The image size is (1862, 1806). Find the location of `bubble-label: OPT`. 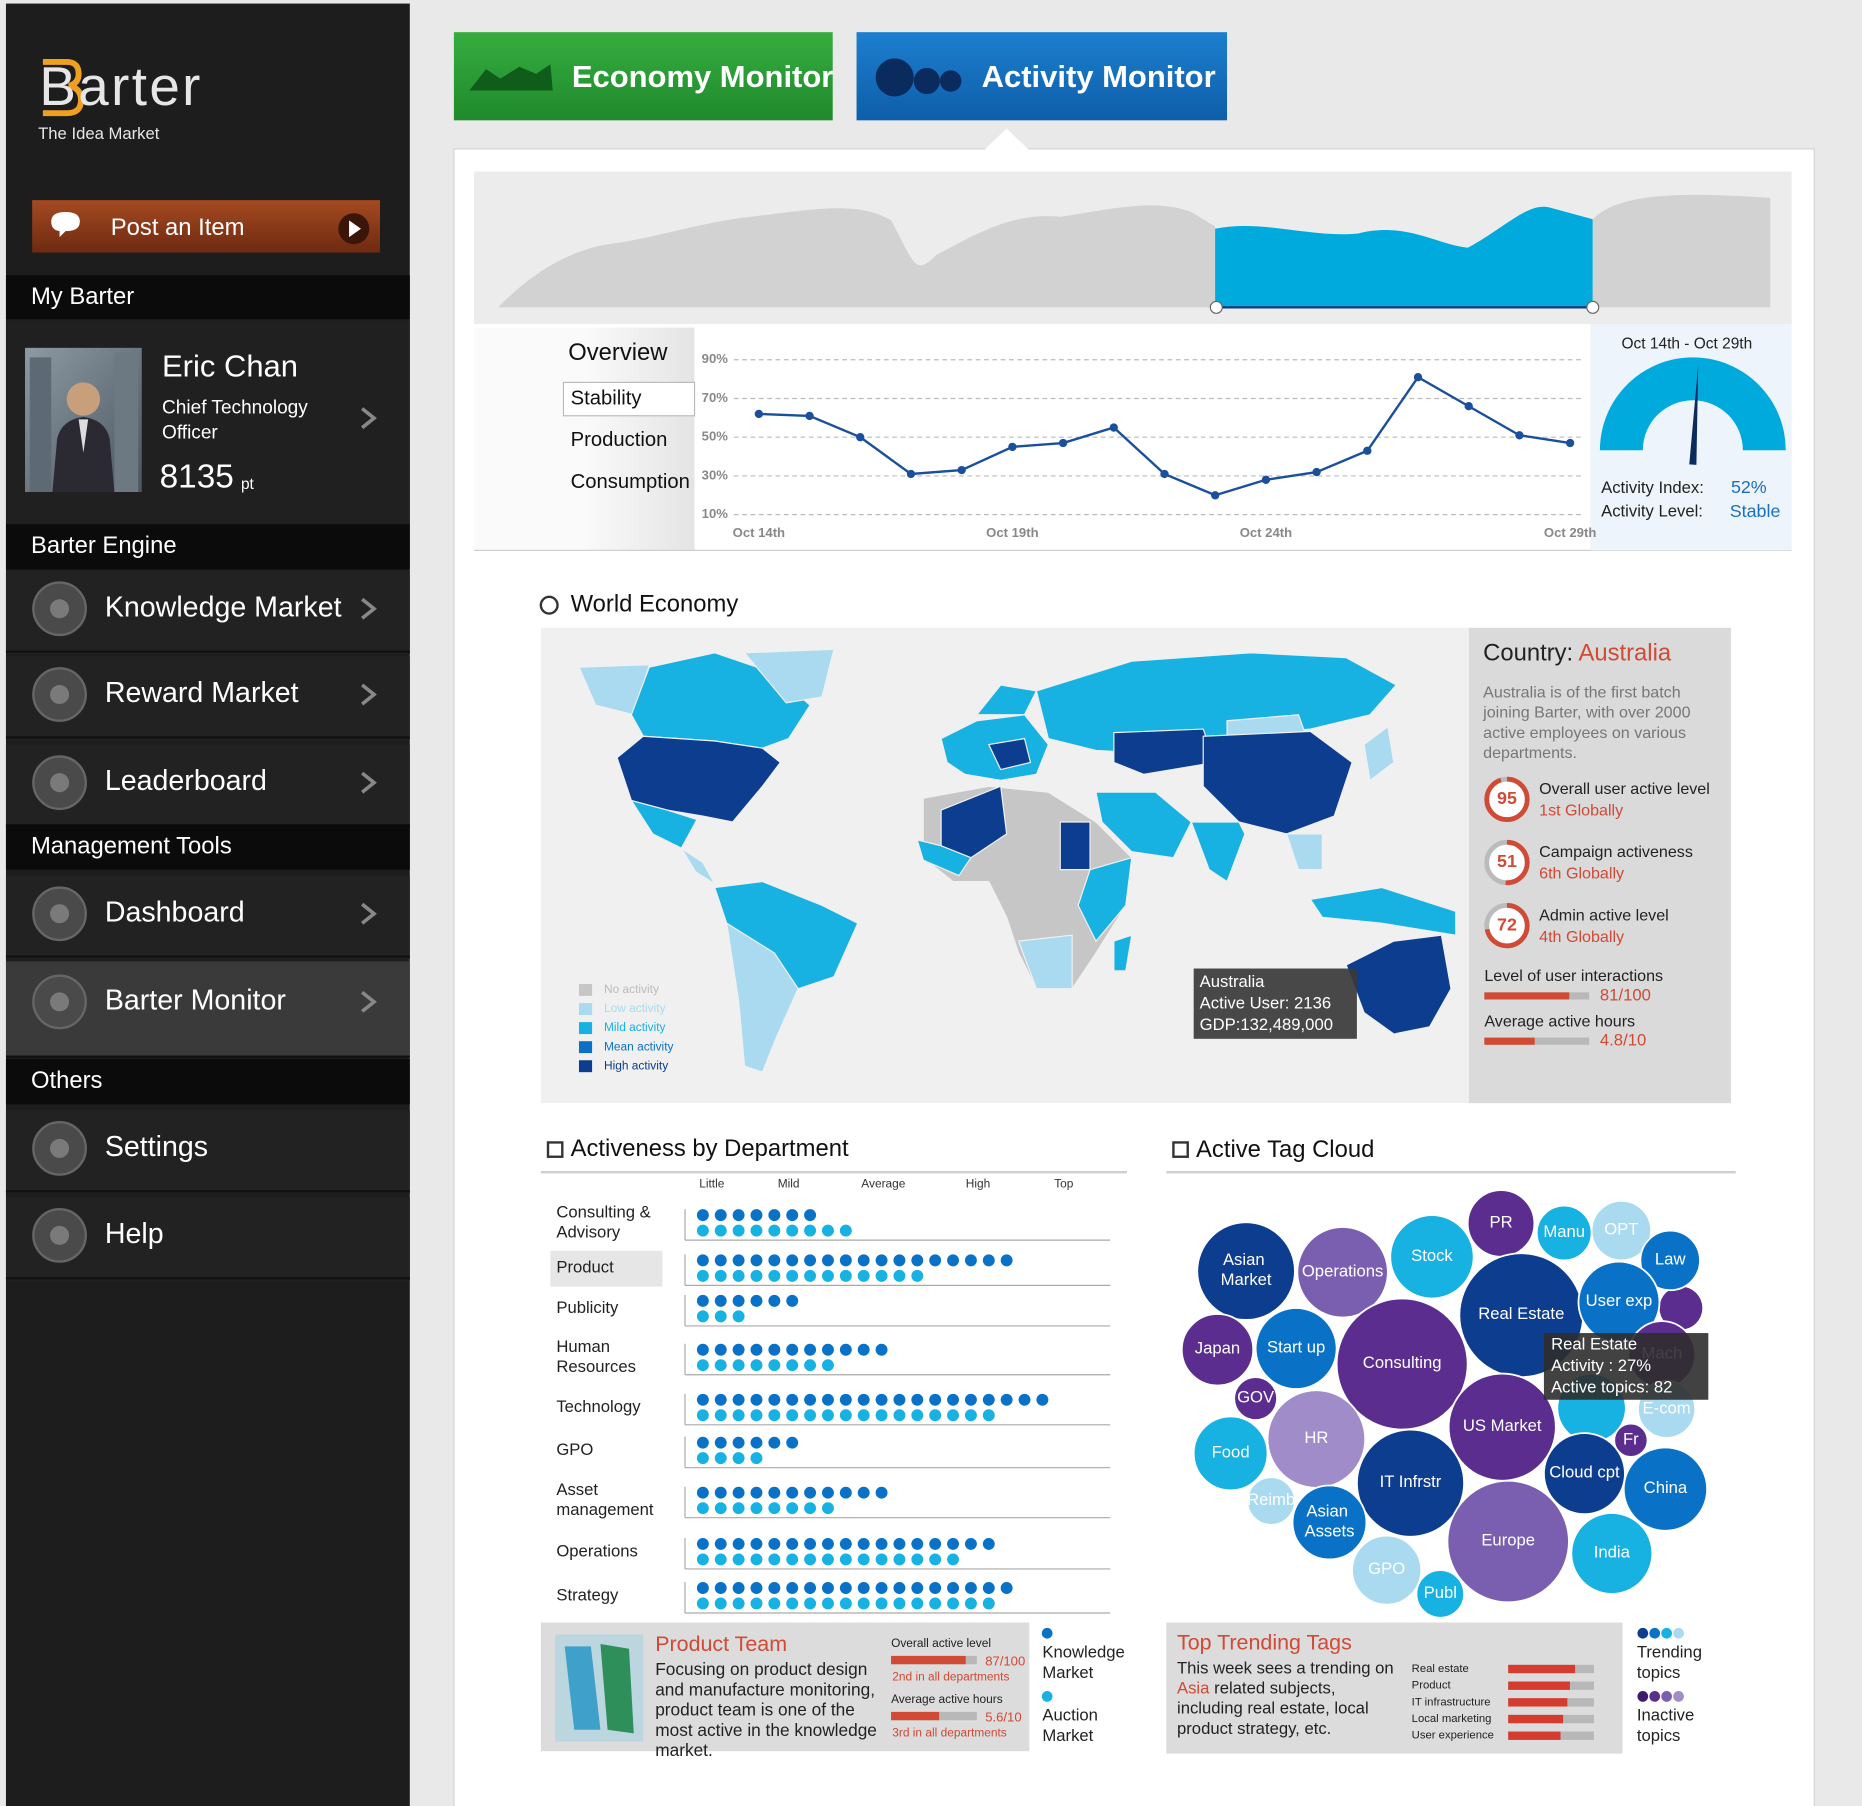

bubble-label: OPT is located at coordinates (1621, 1229).